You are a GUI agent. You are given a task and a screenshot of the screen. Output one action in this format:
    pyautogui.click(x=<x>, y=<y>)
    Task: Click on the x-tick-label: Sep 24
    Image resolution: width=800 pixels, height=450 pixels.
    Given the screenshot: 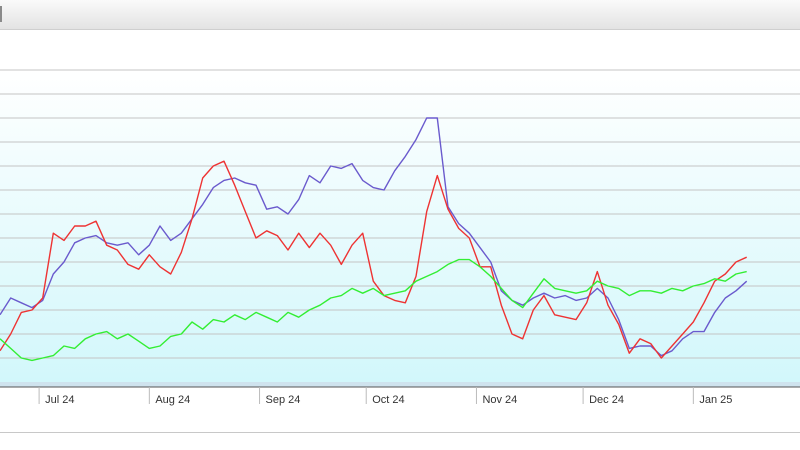 What is the action you would take?
    pyautogui.click(x=283, y=400)
    